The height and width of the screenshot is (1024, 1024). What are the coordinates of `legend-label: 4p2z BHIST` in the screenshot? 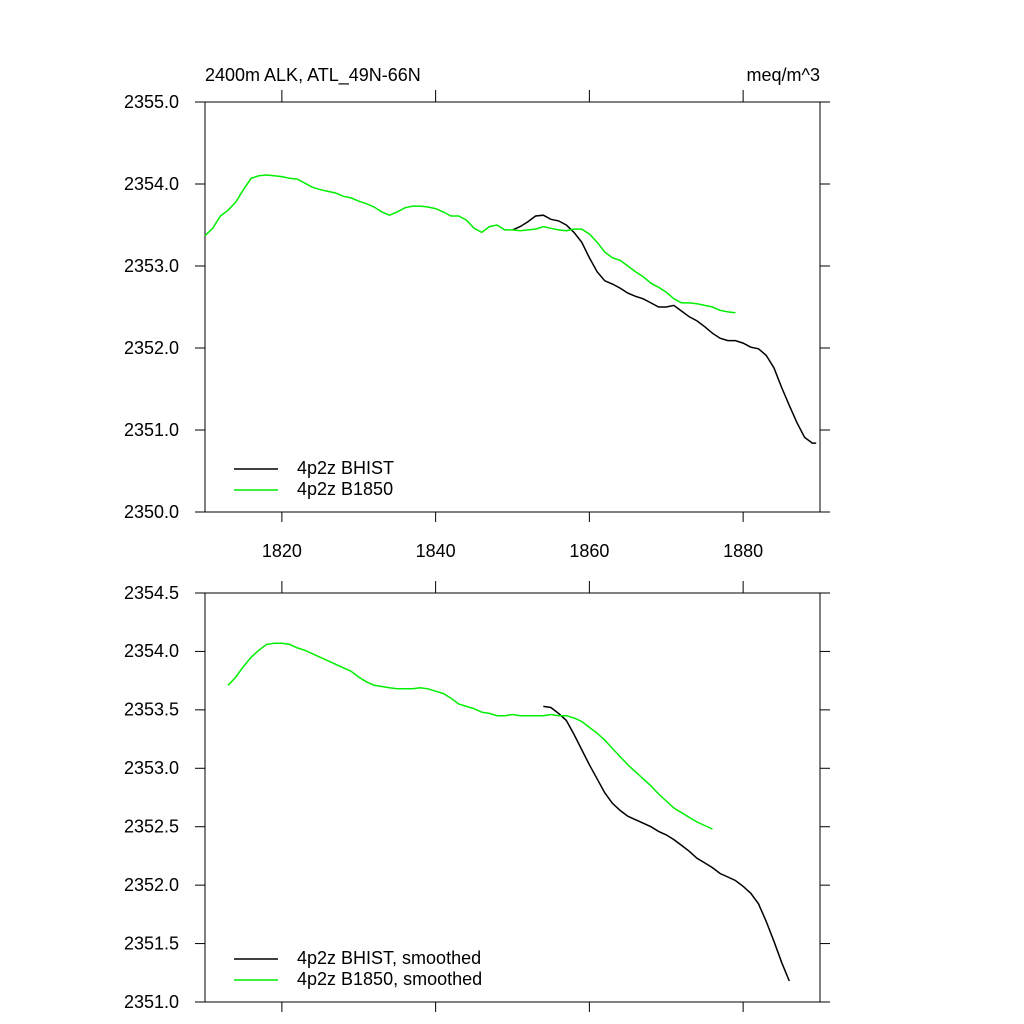 It's located at (345, 468).